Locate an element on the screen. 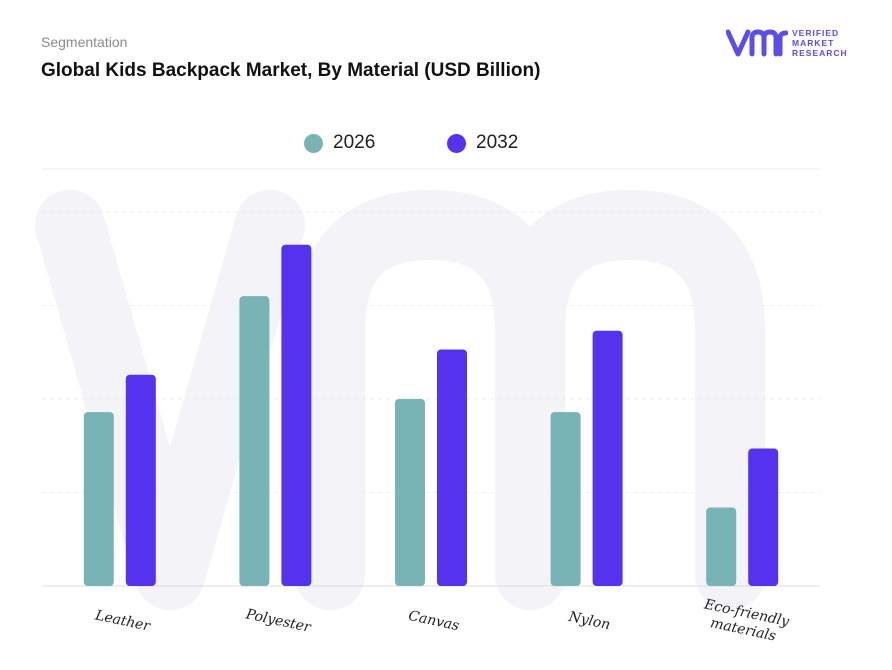 Image resolution: width=892 pixels, height=670 pixels. legend: 2026 2032 is located at coordinates (446, 146).